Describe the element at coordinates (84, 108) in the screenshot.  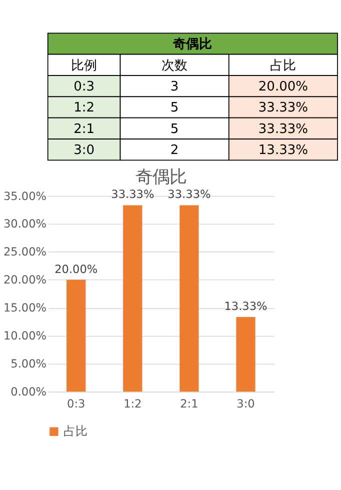
I see `category-label: 1:2` at that location.